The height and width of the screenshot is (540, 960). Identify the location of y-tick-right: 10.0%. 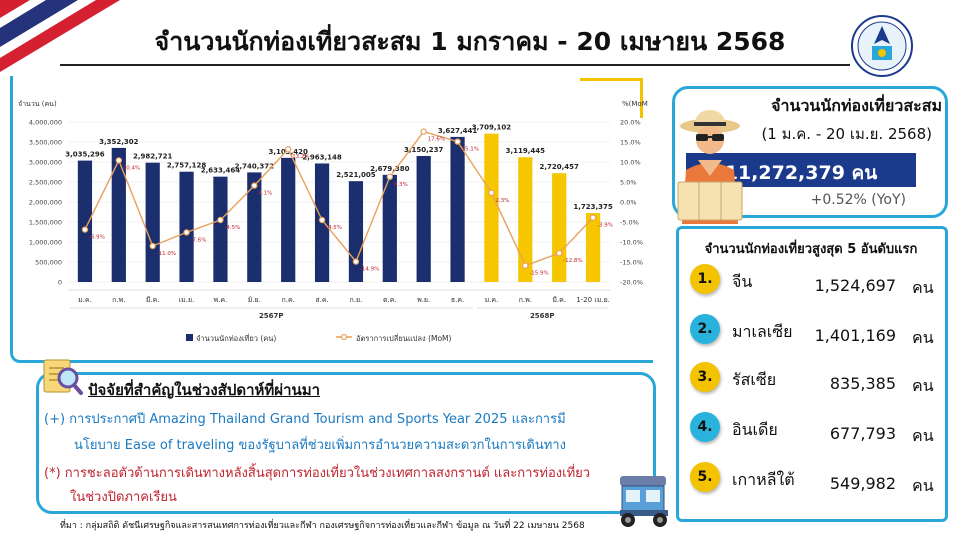
(630, 163).